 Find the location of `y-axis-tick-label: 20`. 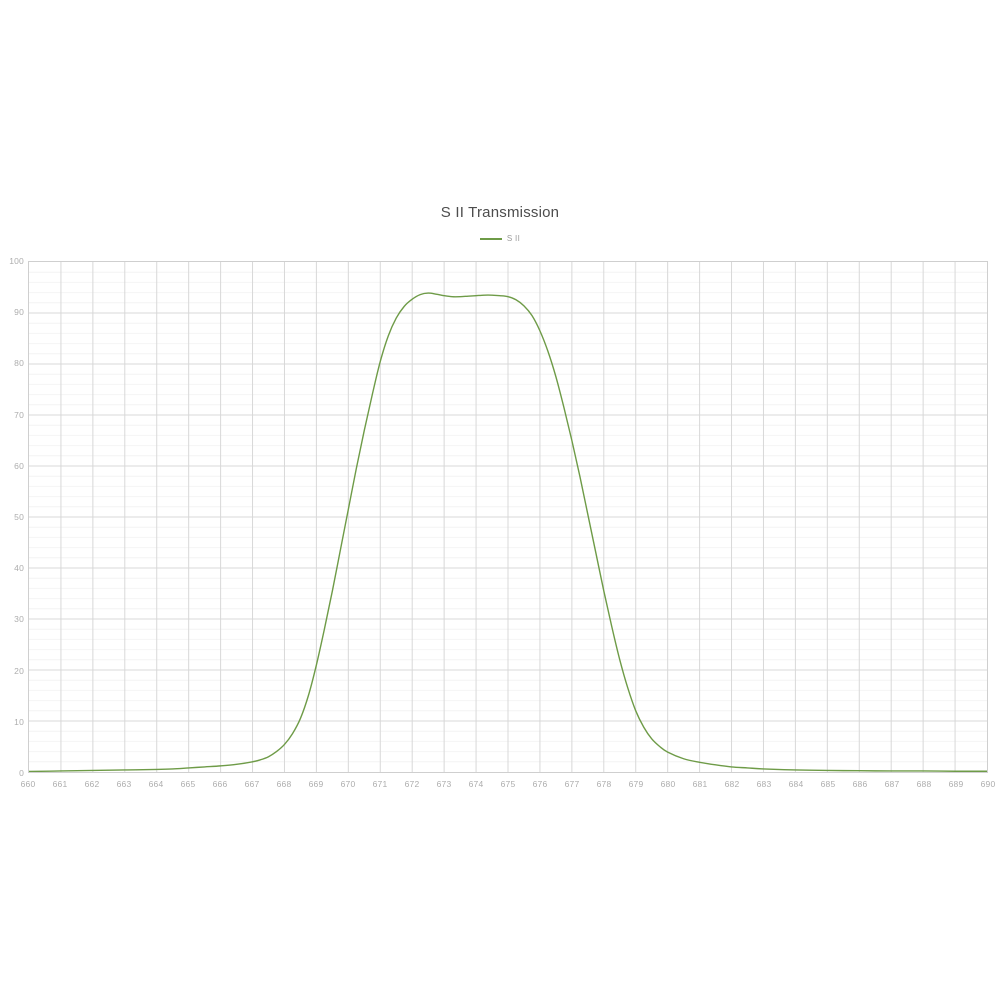

y-axis-tick-label: 20 is located at coordinates (19, 670).